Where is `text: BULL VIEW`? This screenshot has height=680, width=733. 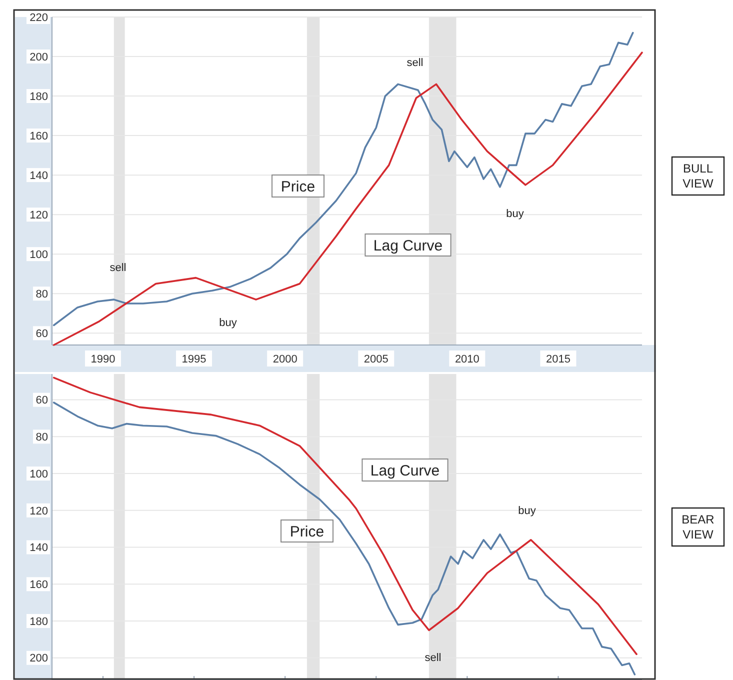 text: BULL VIEW is located at coordinates (698, 176).